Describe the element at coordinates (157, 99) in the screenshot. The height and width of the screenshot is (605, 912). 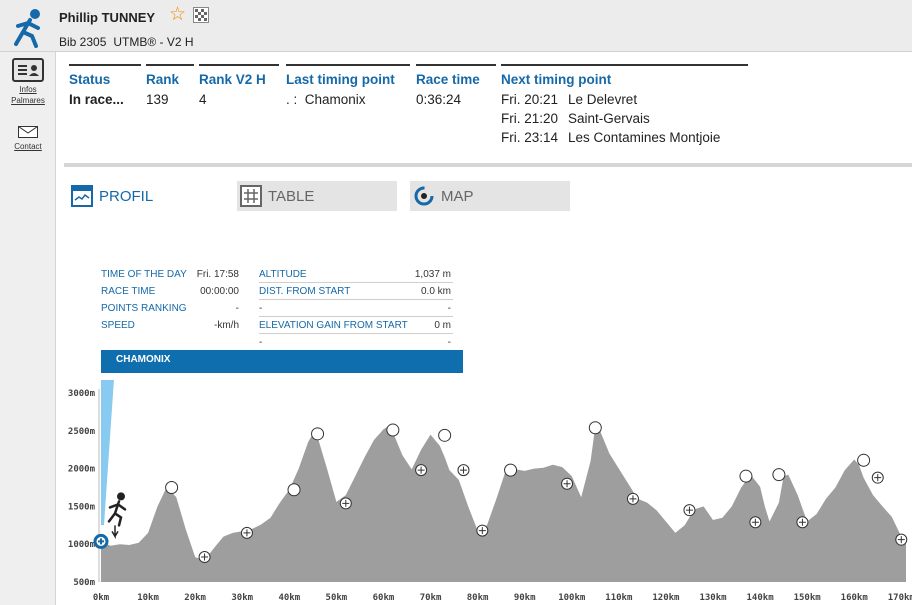
I see `rank-value: 139` at that location.